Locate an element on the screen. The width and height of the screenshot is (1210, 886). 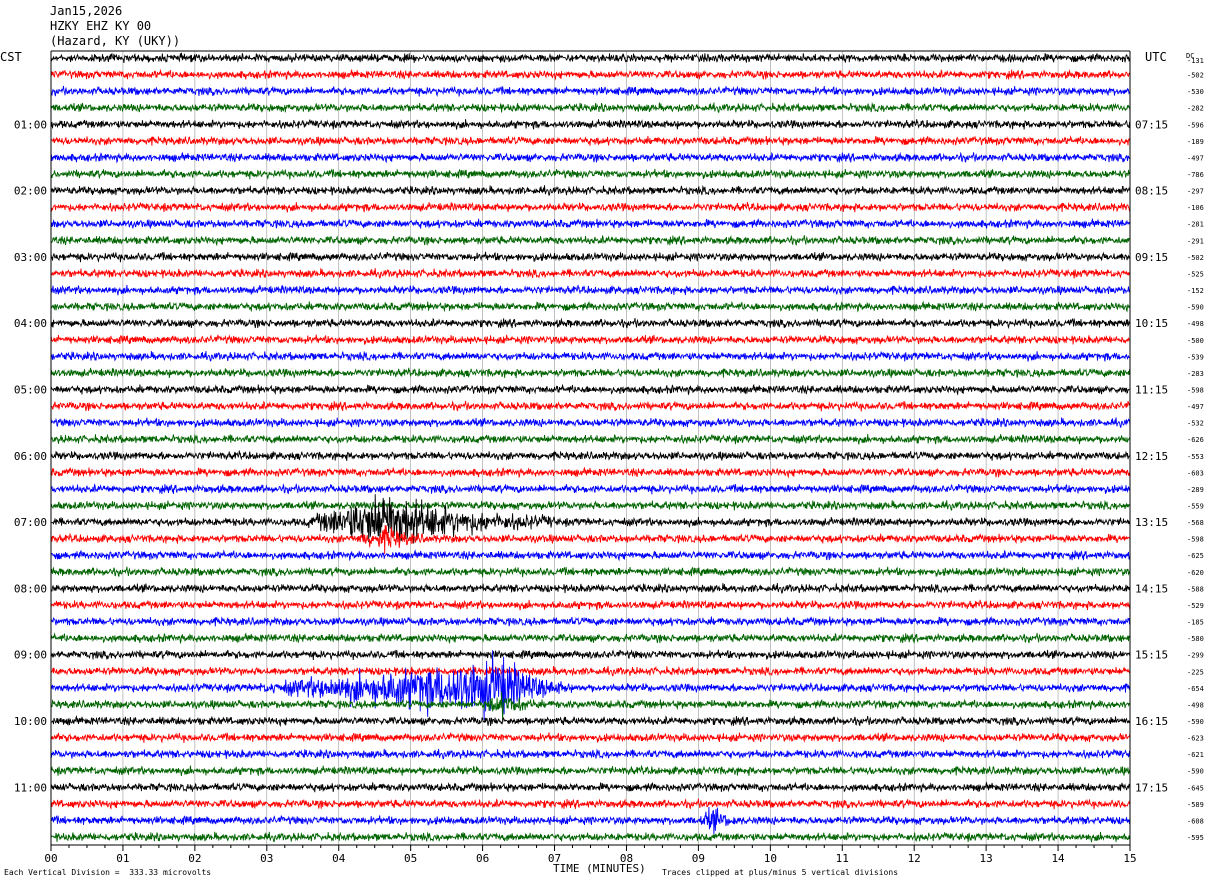
dc-offset-23: -532 is located at coordinates (1195, 424).